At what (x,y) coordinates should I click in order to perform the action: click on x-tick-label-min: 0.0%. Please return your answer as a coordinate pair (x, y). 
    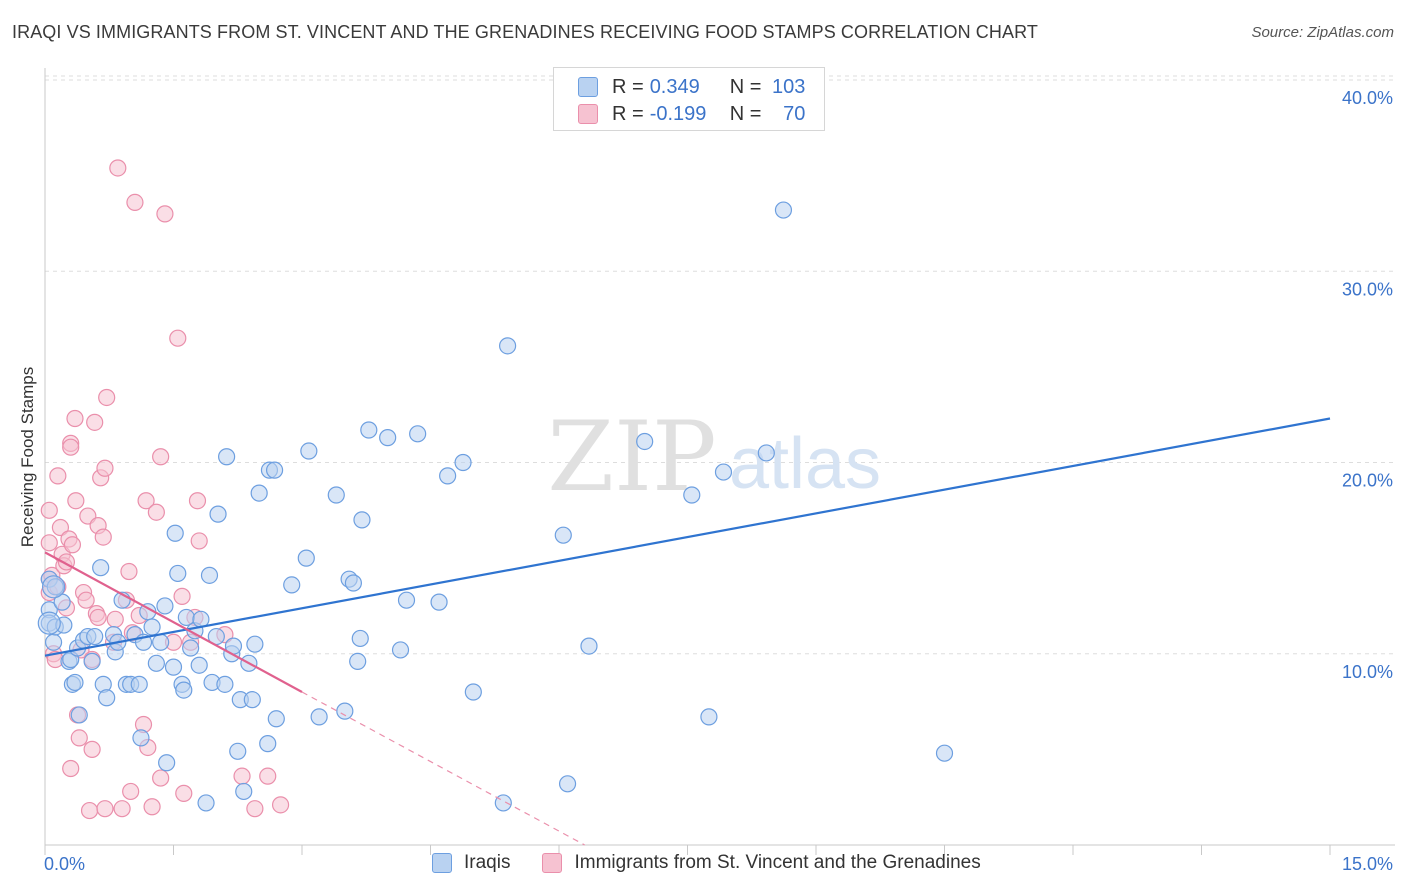
    Looking at the image, I should click on (64, 864).